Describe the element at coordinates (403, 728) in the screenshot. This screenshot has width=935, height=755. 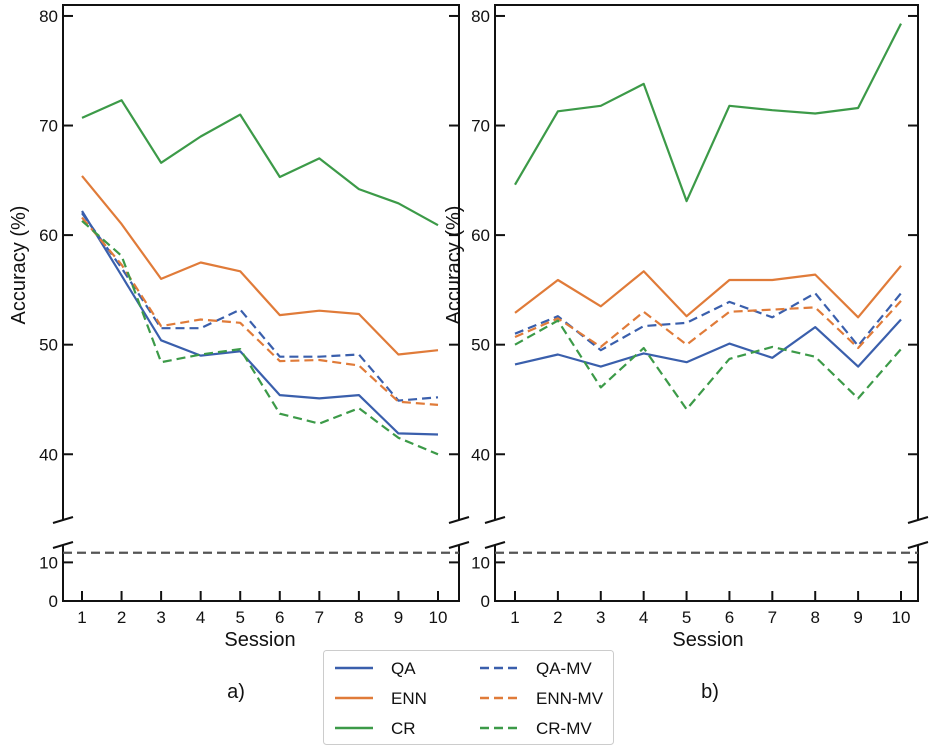
I see `legend-label: CR` at that location.